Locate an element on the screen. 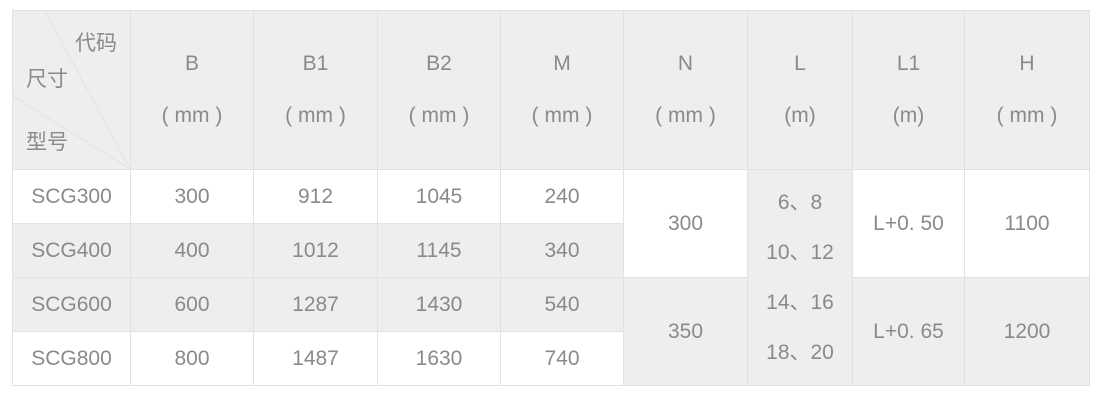 The image size is (1098, 402). col-name: B is located at coordinates (191, 63).